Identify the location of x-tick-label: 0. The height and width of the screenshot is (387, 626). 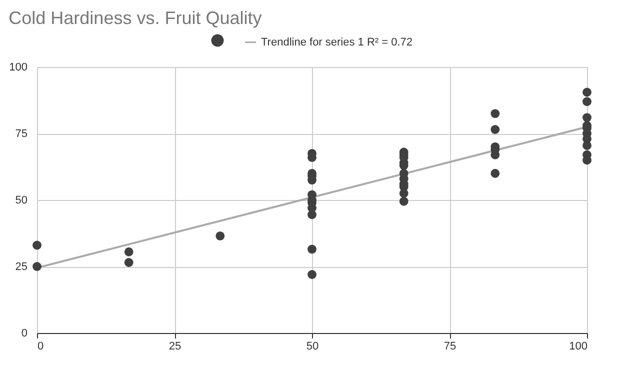
(41, 346).